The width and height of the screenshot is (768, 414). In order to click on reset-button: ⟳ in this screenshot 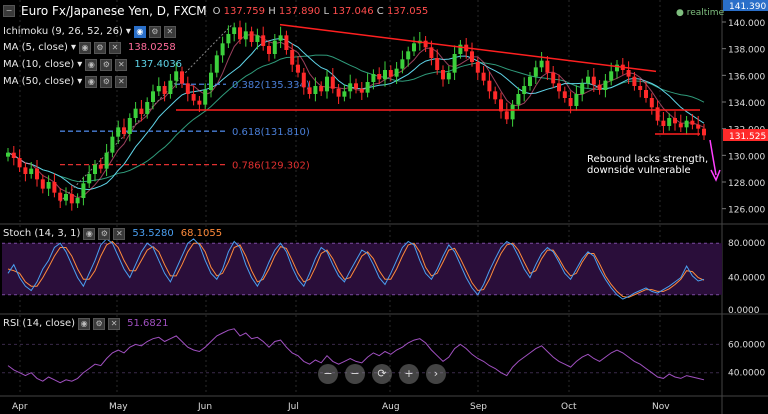, I will do `click(382, 374)`.